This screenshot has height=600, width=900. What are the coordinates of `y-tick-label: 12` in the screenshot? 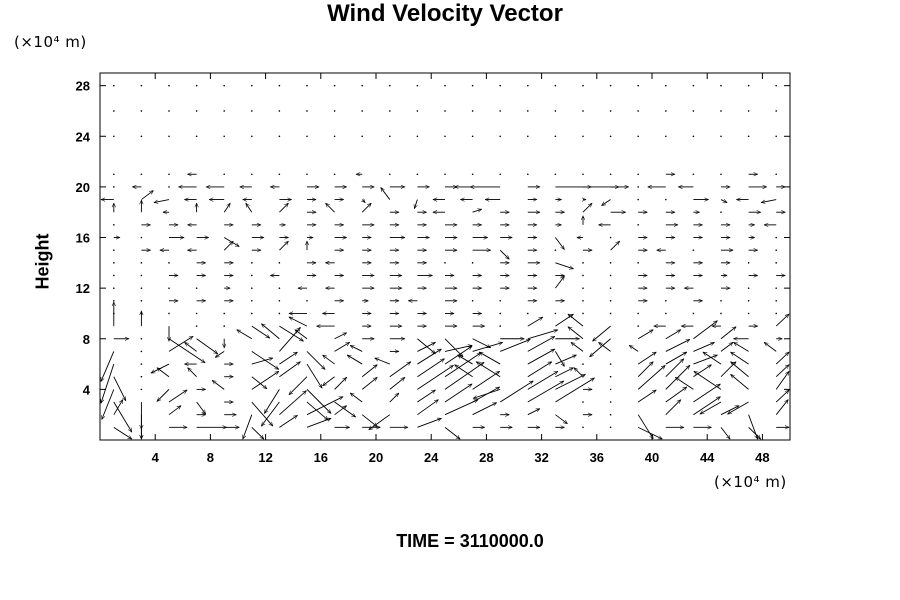 It's located at (83, 288).